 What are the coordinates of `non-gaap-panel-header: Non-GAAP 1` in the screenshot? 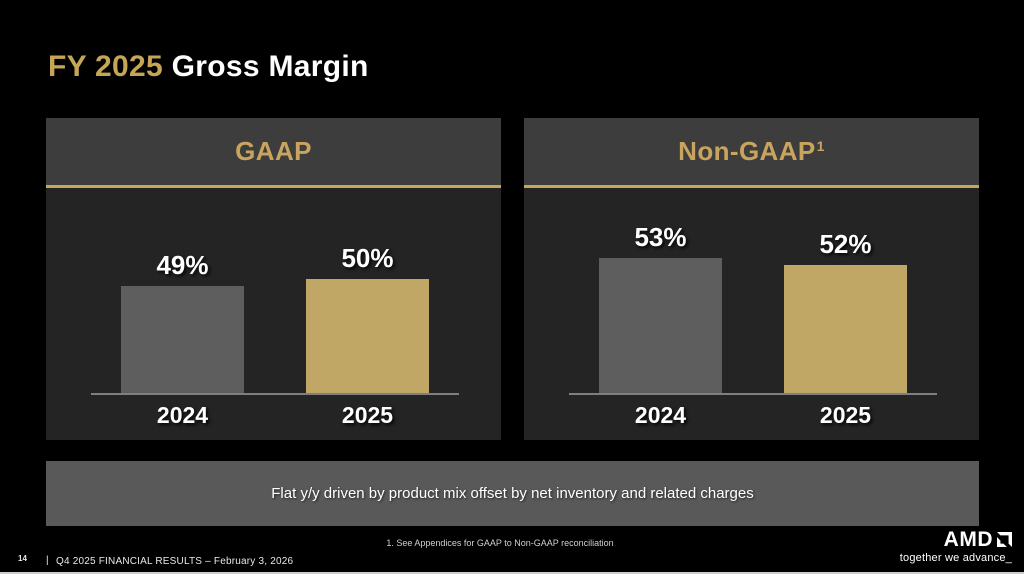 It's located at (751, 153).